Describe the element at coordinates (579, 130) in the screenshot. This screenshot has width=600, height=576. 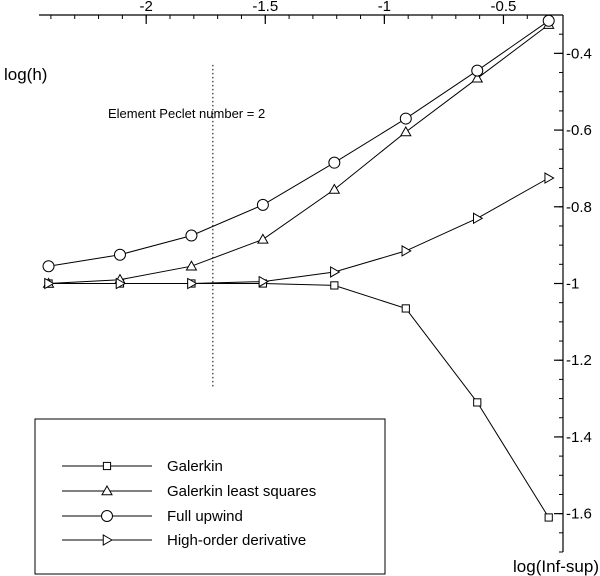
I see `y-tick-label: -0.6` at that location.